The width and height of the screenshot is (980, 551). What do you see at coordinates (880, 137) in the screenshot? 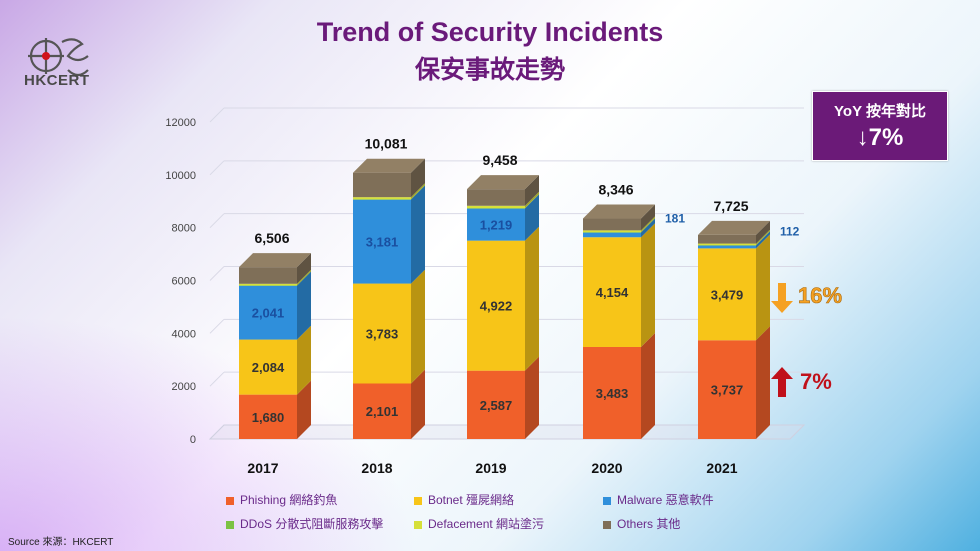
I see `yoy-value: ↓7%` at bounding box center [880, 137].